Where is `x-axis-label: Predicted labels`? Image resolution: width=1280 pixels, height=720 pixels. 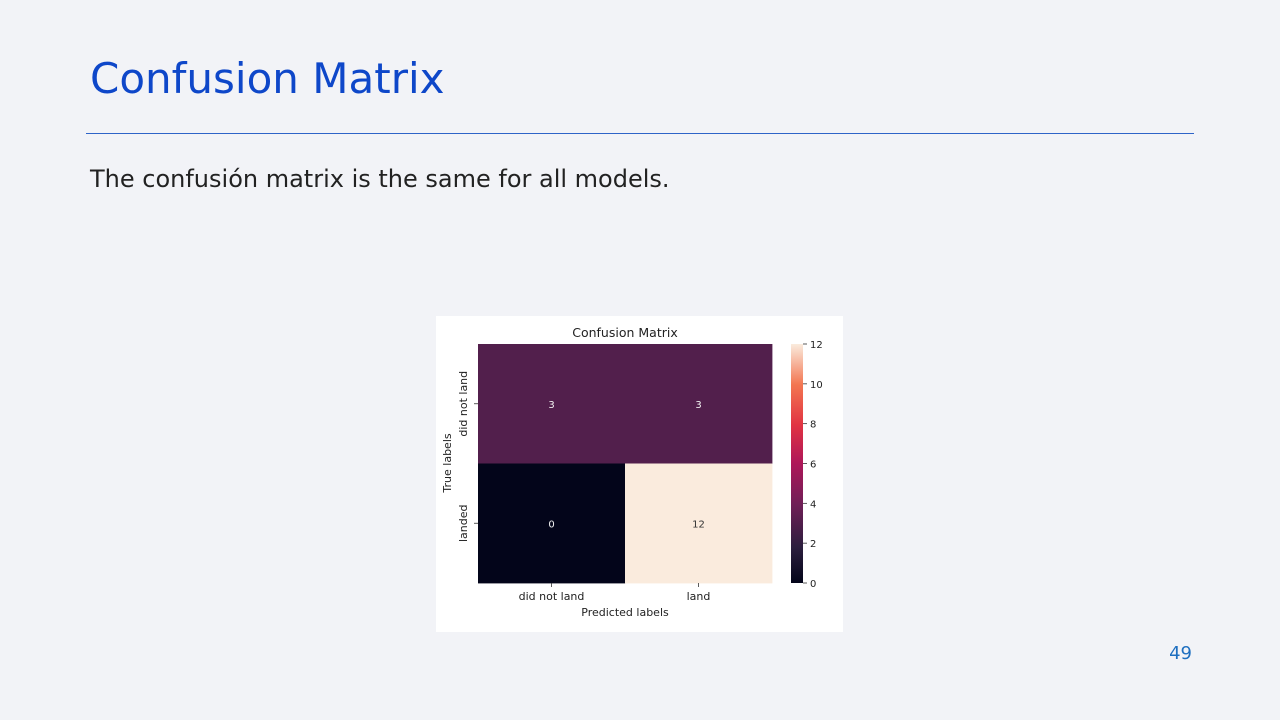
x-axis-label: Predicted labels is located at coordinates (625, 612).